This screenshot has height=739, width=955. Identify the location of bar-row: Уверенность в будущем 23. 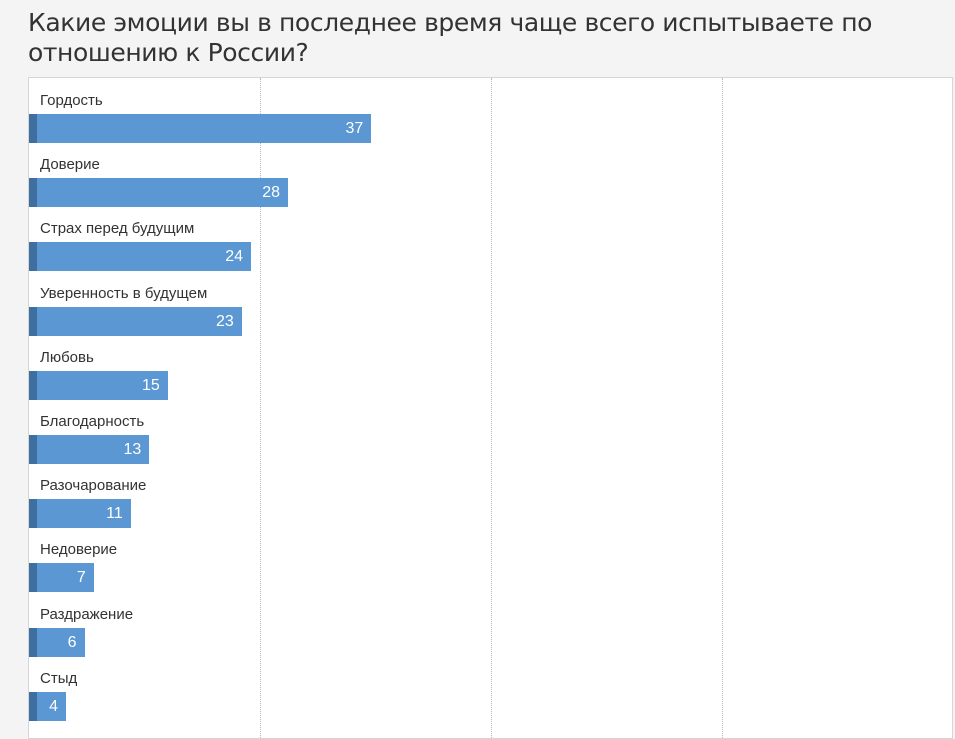
(490, 316).